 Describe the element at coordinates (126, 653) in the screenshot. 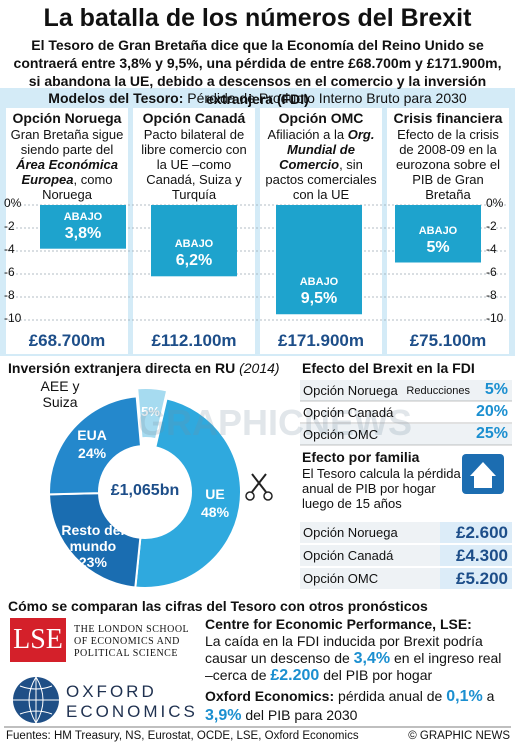

I see `logo-text: POLITICAL SCIENCE` at that location.